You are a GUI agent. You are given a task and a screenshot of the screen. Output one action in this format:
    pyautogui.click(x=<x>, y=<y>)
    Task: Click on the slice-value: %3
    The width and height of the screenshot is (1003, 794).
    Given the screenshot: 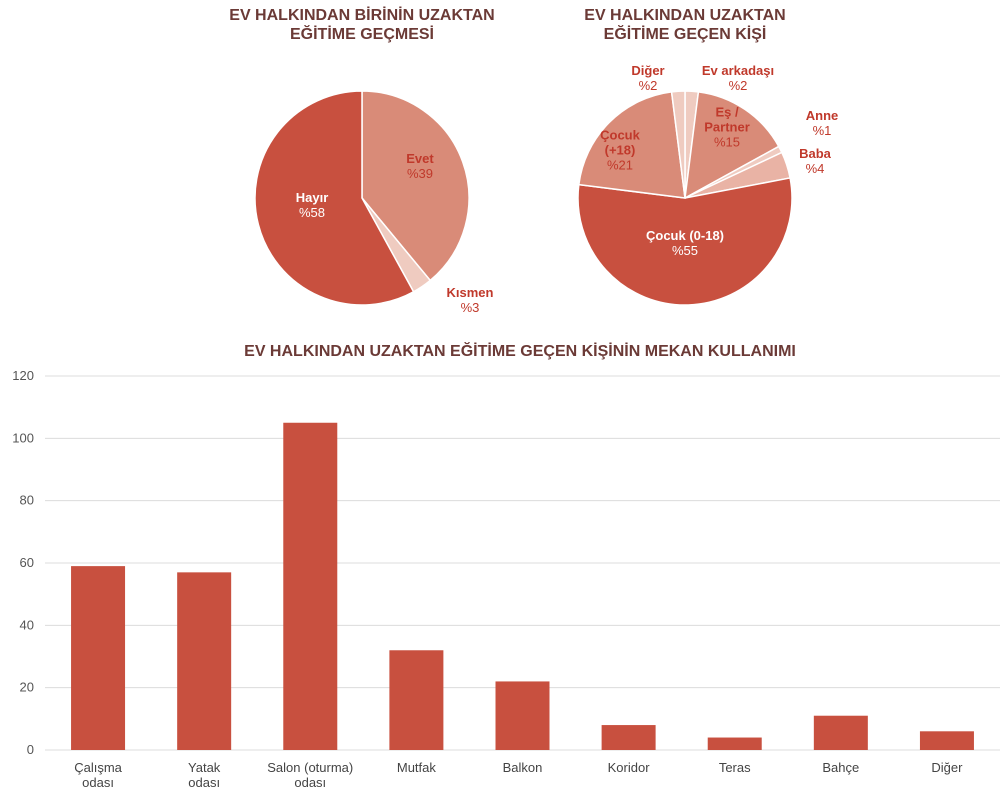 What is the action you would take?
    pyautogui.click(x=470, y=307)
    